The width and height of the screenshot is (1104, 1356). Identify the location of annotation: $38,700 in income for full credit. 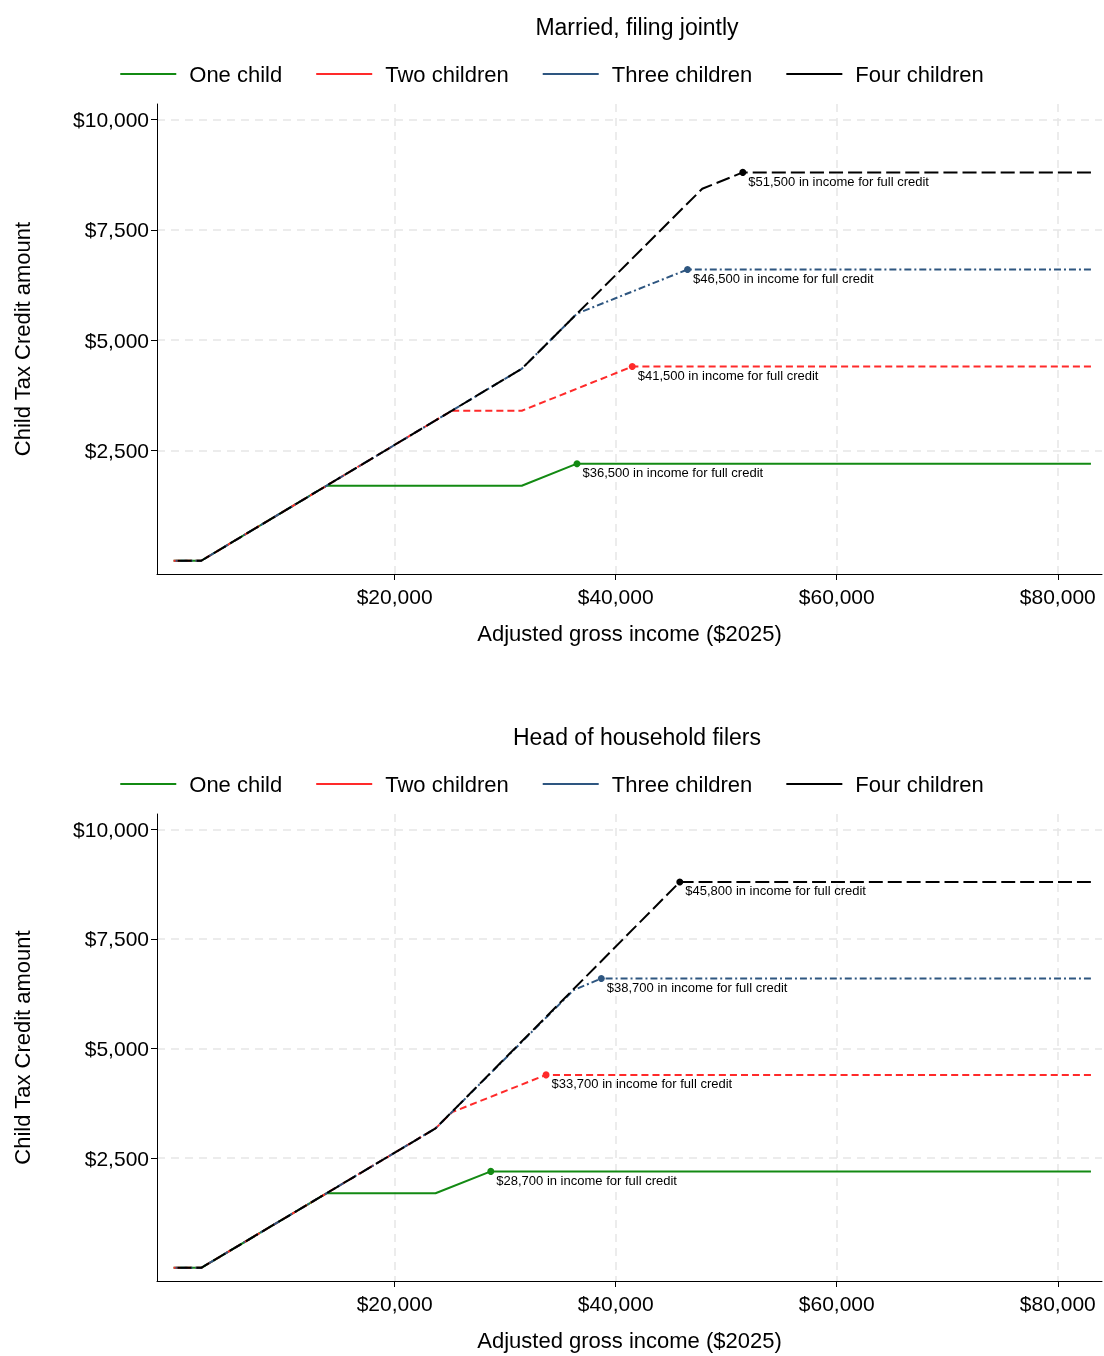
(697, 987).